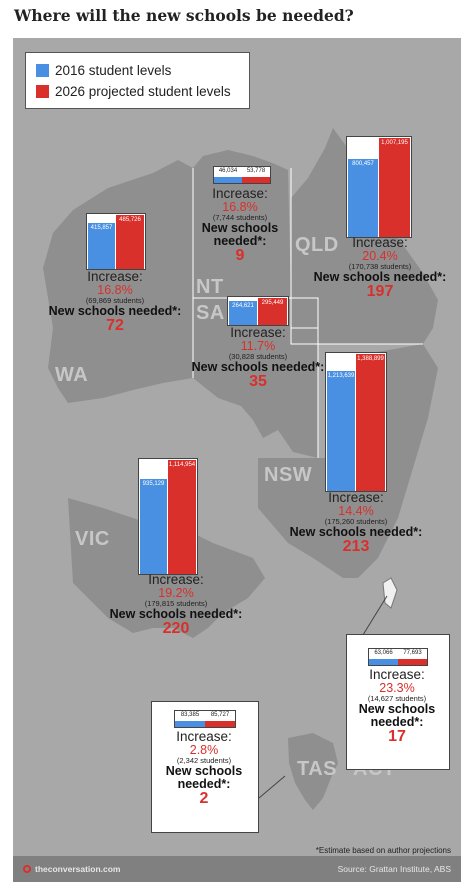  What do you see at coordinates (390, 593) in the screenshot?
I see `act-shape` at bounding box center [390, 593].